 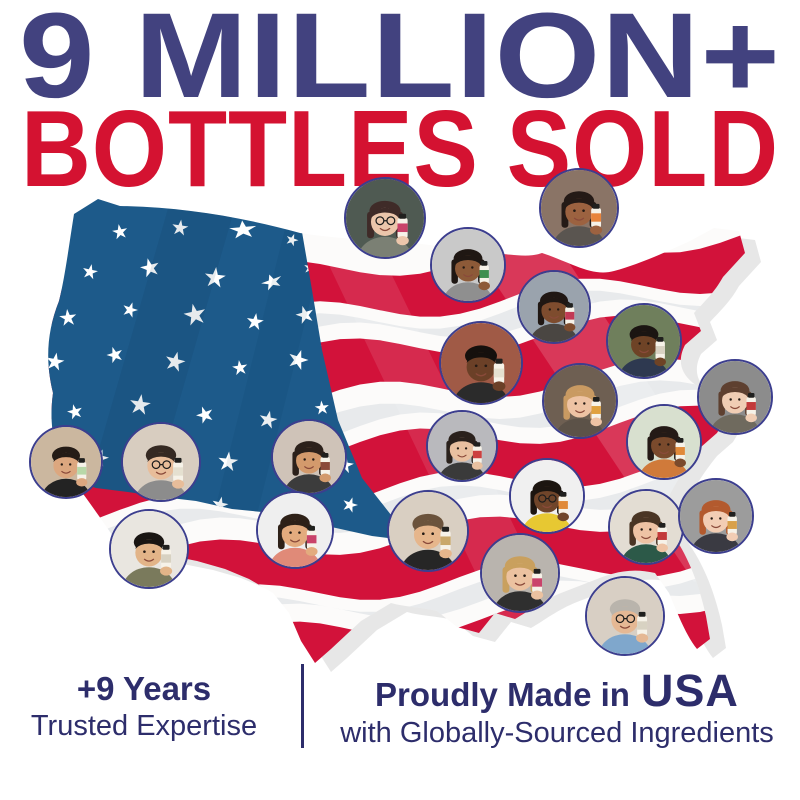 I want to click on footer-left-block: +9 Years Trusted Expertise, so click(x=144, y=706).